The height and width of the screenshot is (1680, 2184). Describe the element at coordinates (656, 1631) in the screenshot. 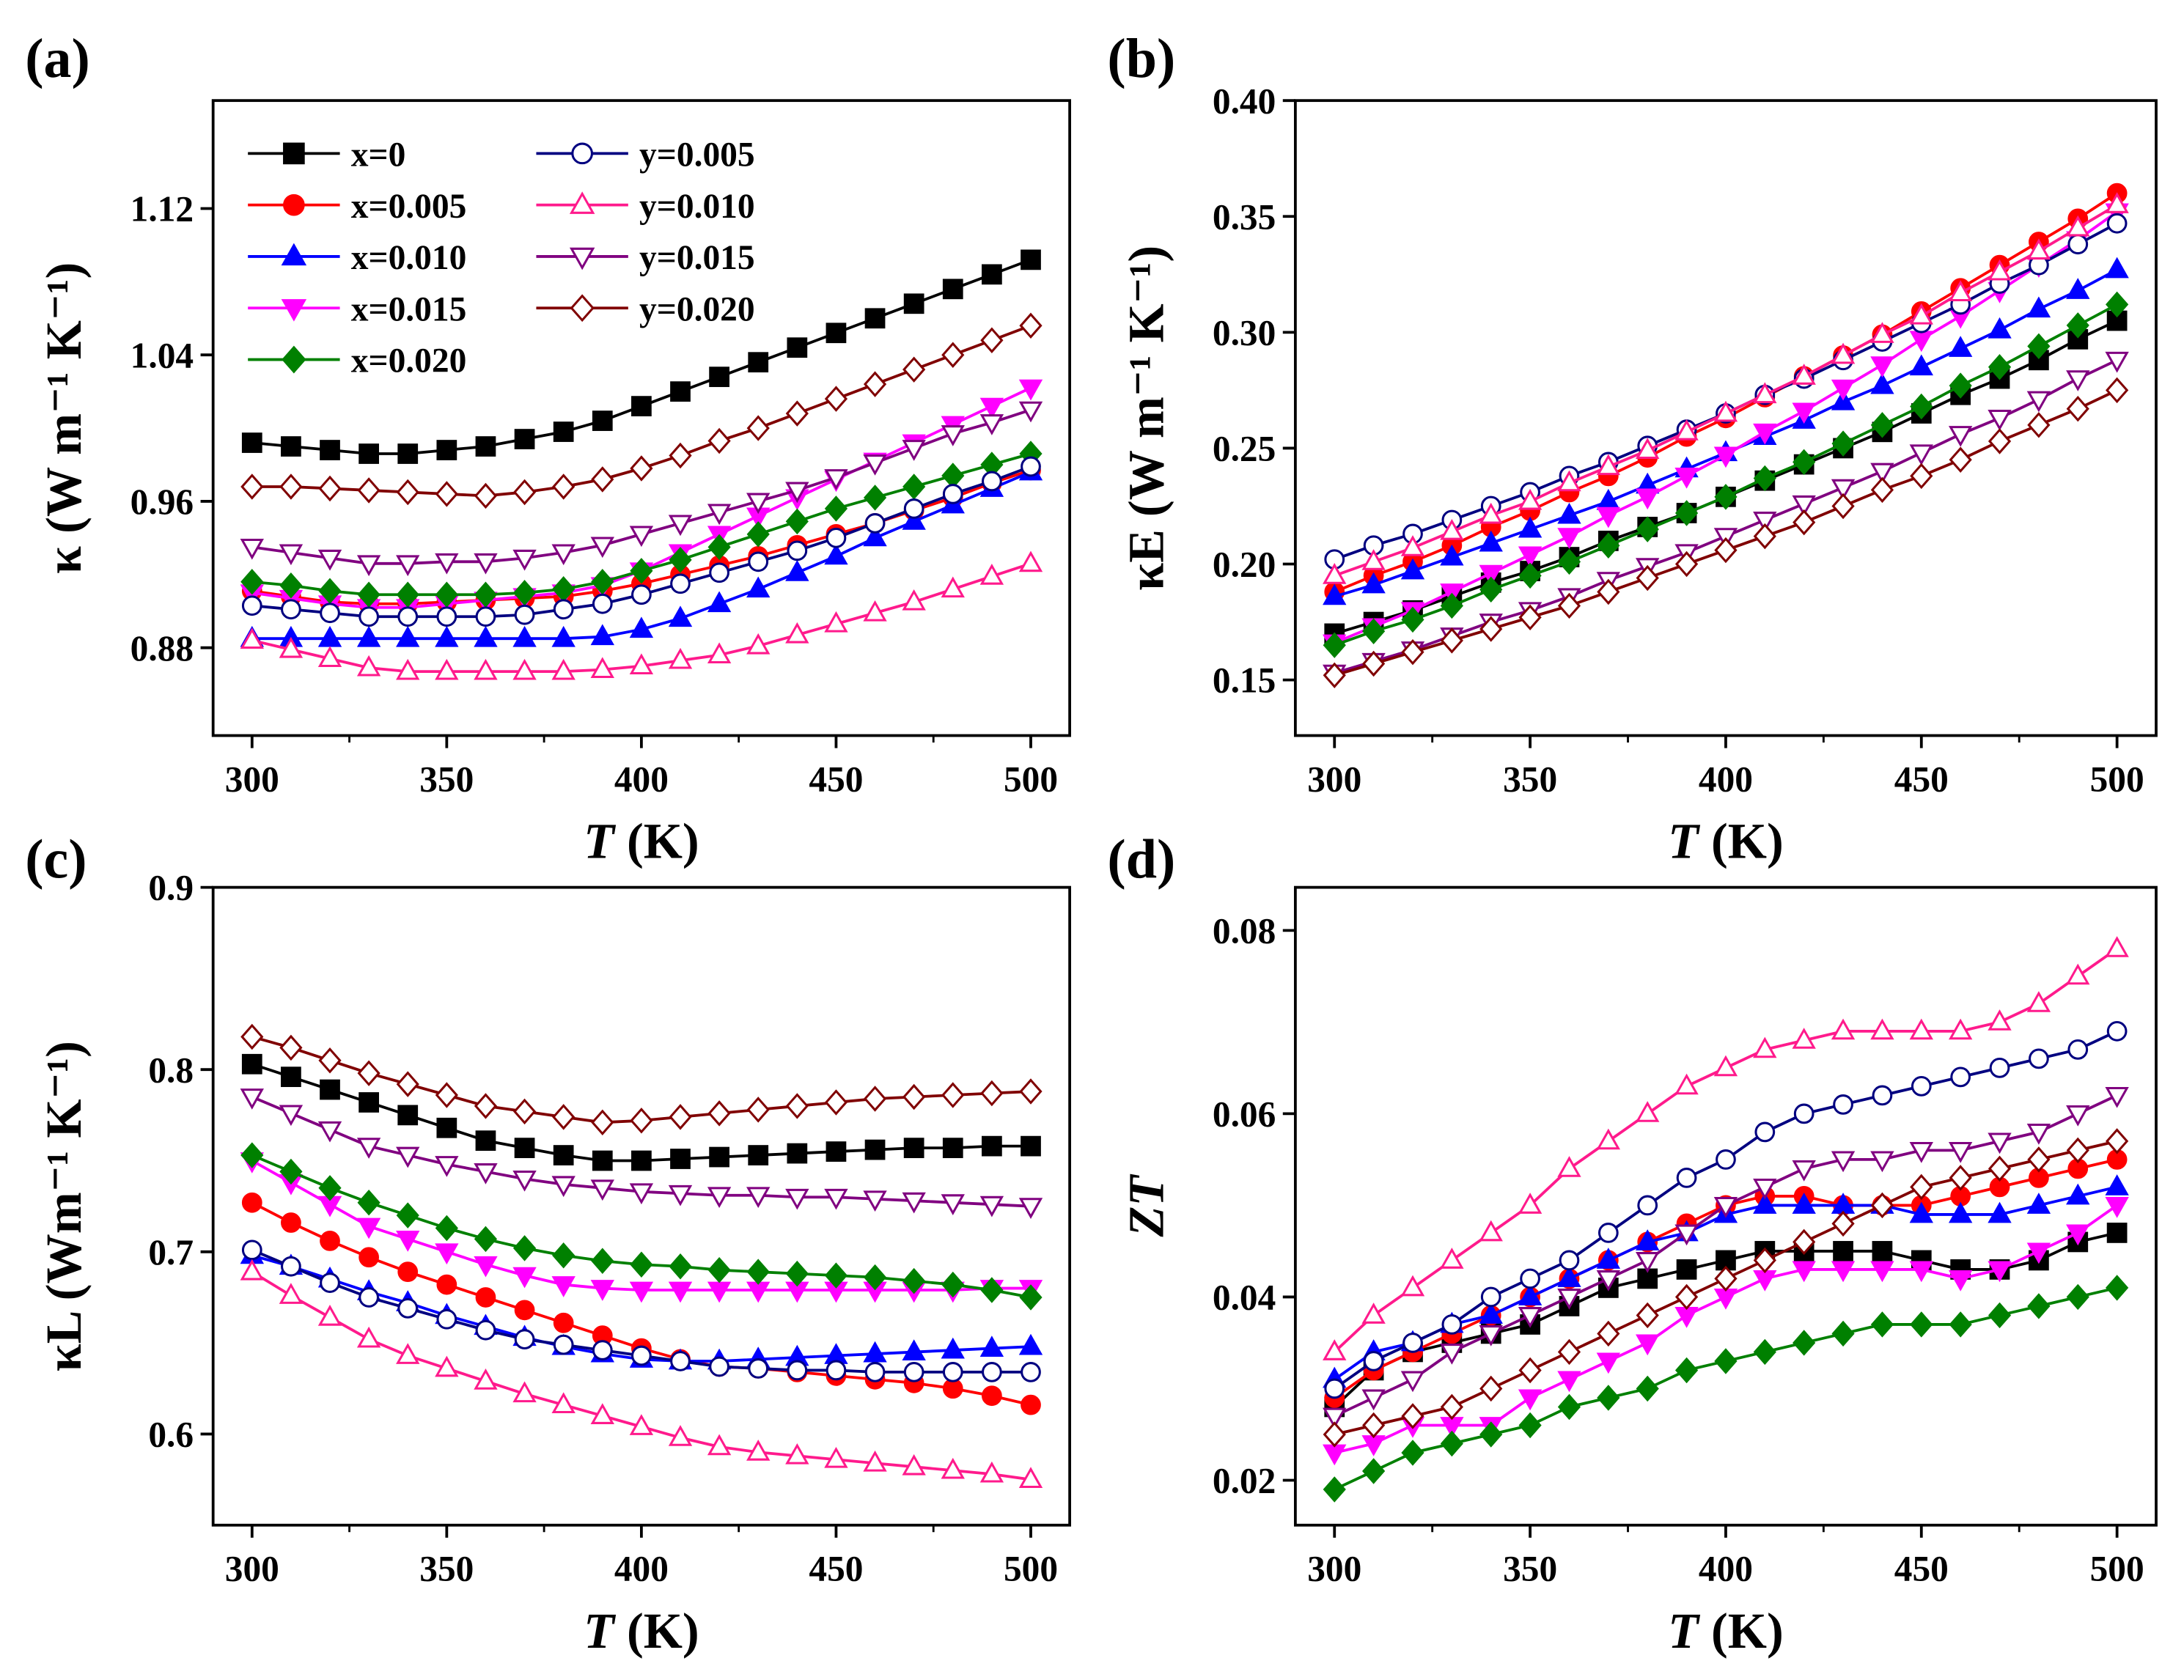

I see `x-axis-units: (K)` at that location.